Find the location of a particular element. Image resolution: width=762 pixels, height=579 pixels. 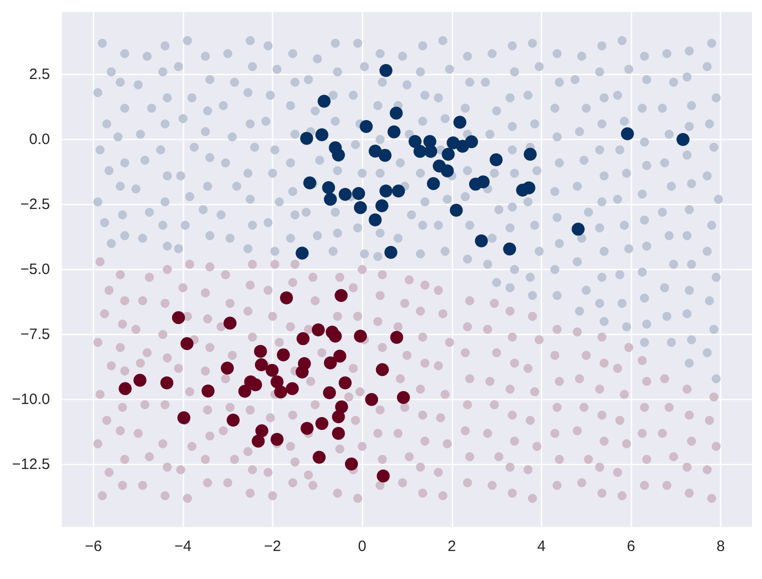

y-tick-label: 0.0 is located at coordinates (39, 139).